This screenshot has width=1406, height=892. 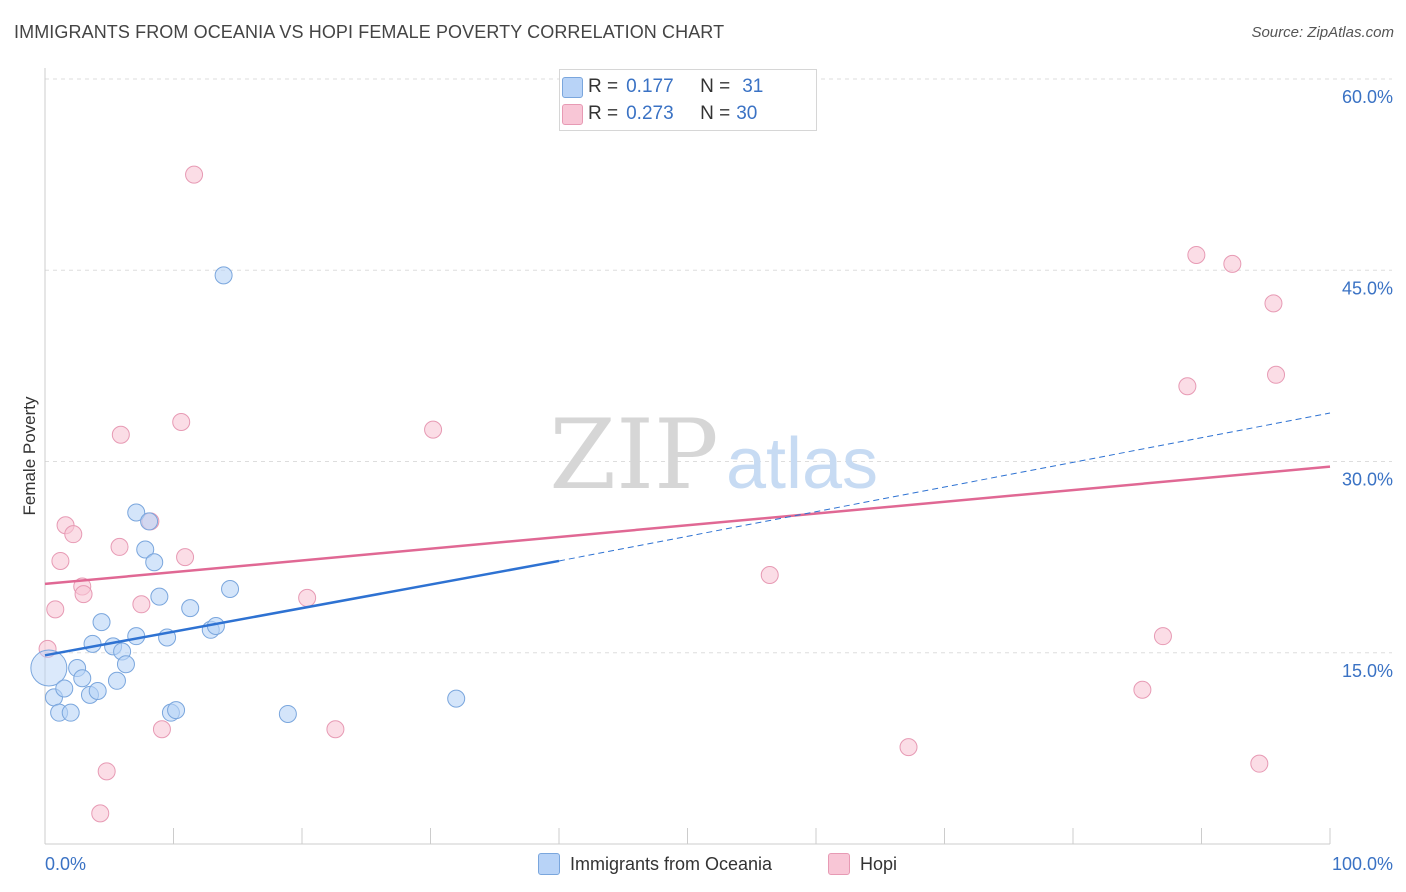 What do you see at coordinates (1367, 480) in the screenshot?
I see `y-tick-label: 30.0%` at bounding box center [1367, 480].